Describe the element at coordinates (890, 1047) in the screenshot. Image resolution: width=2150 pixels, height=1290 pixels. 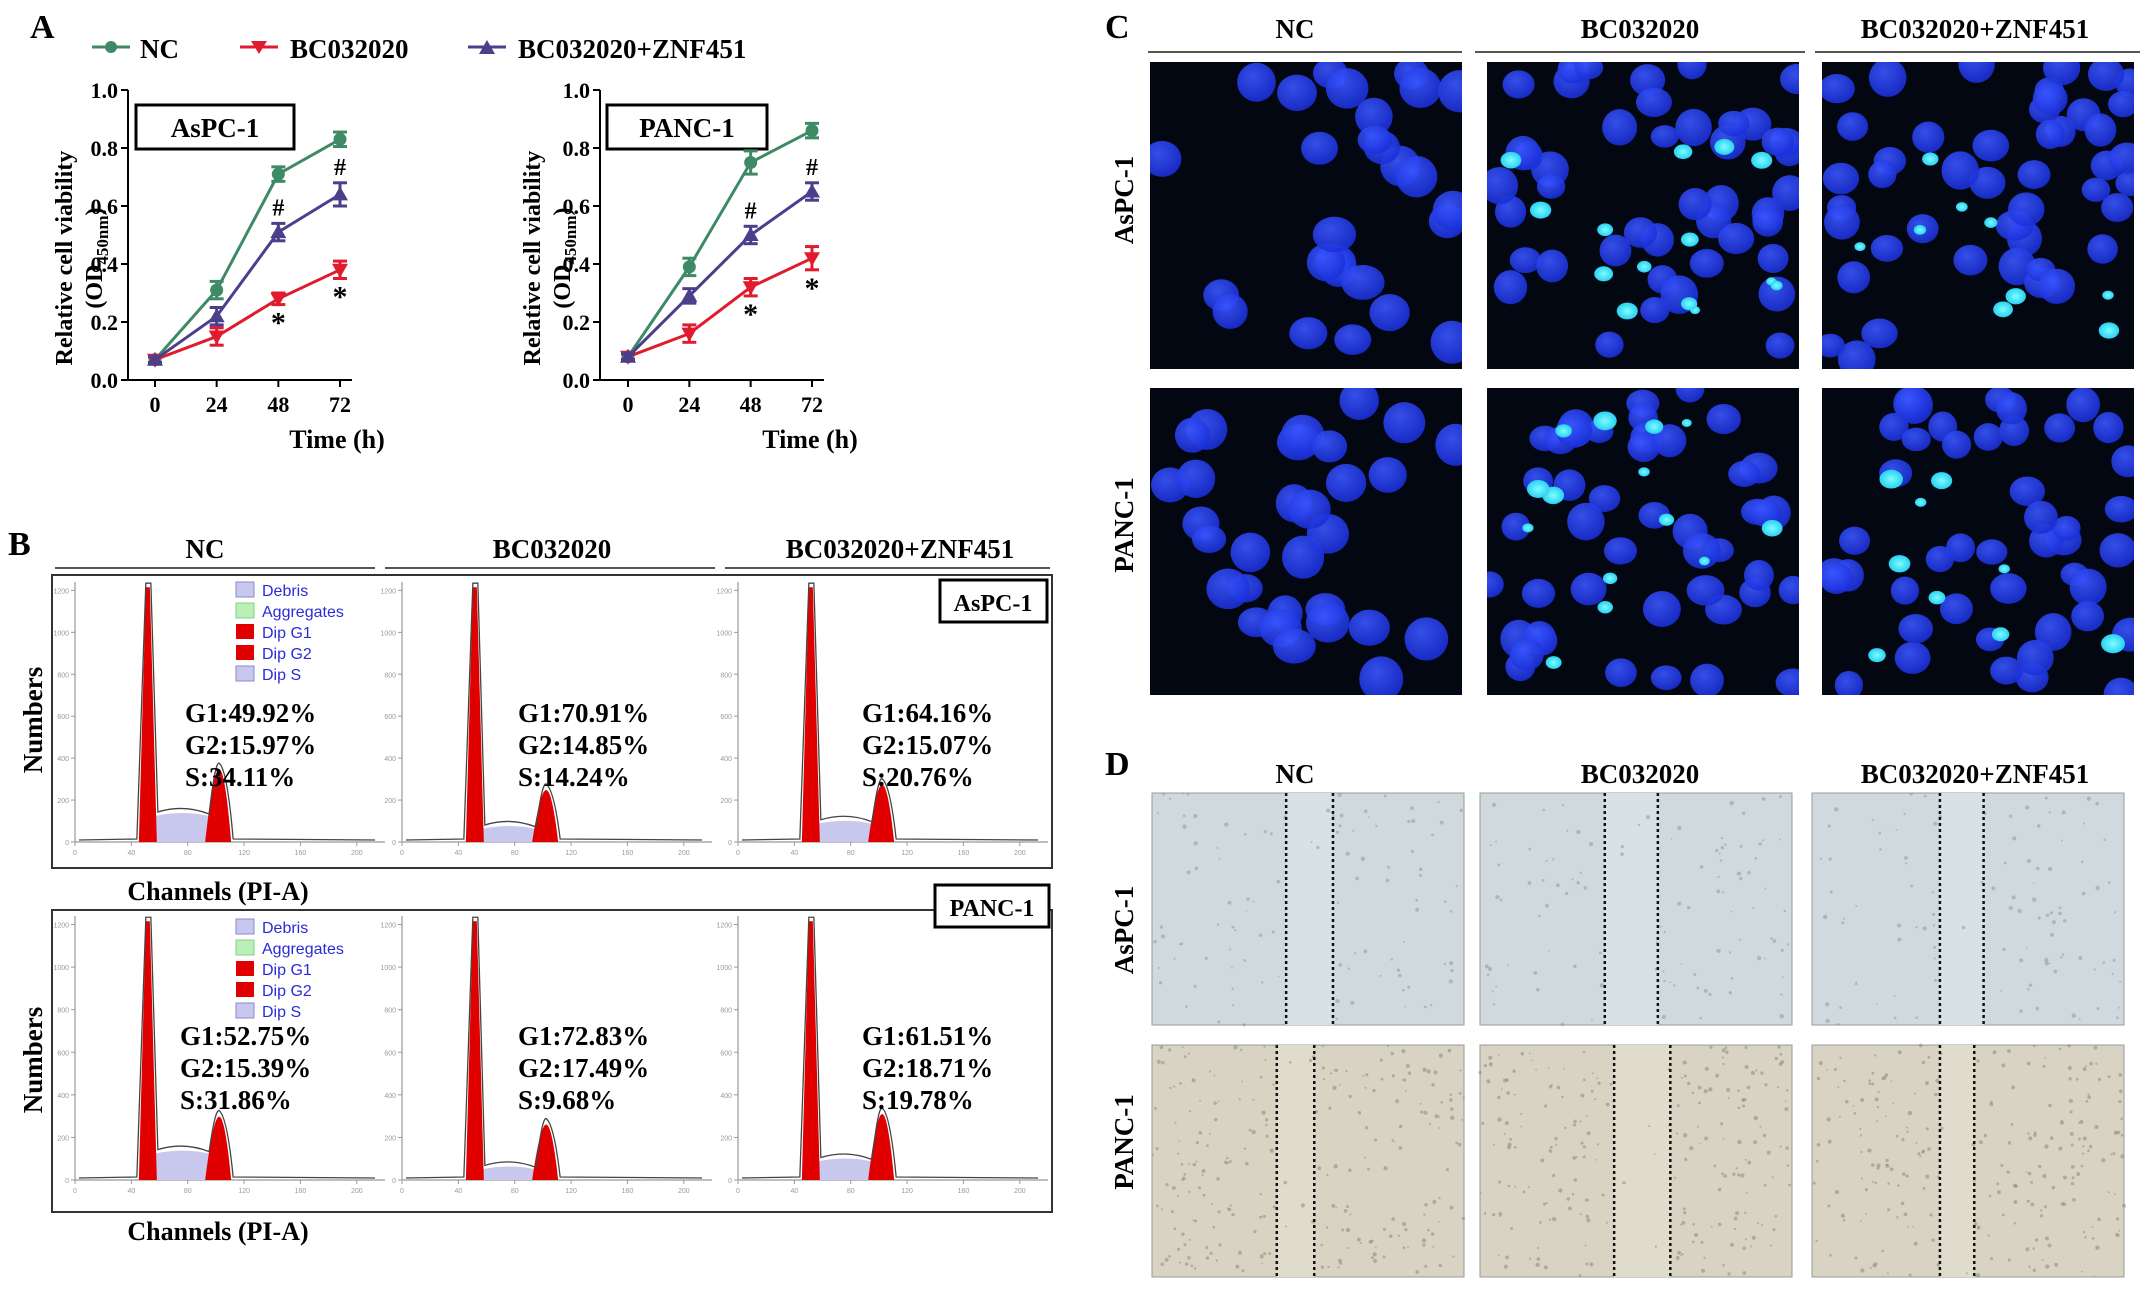
I see `histogram-outline` at that location.